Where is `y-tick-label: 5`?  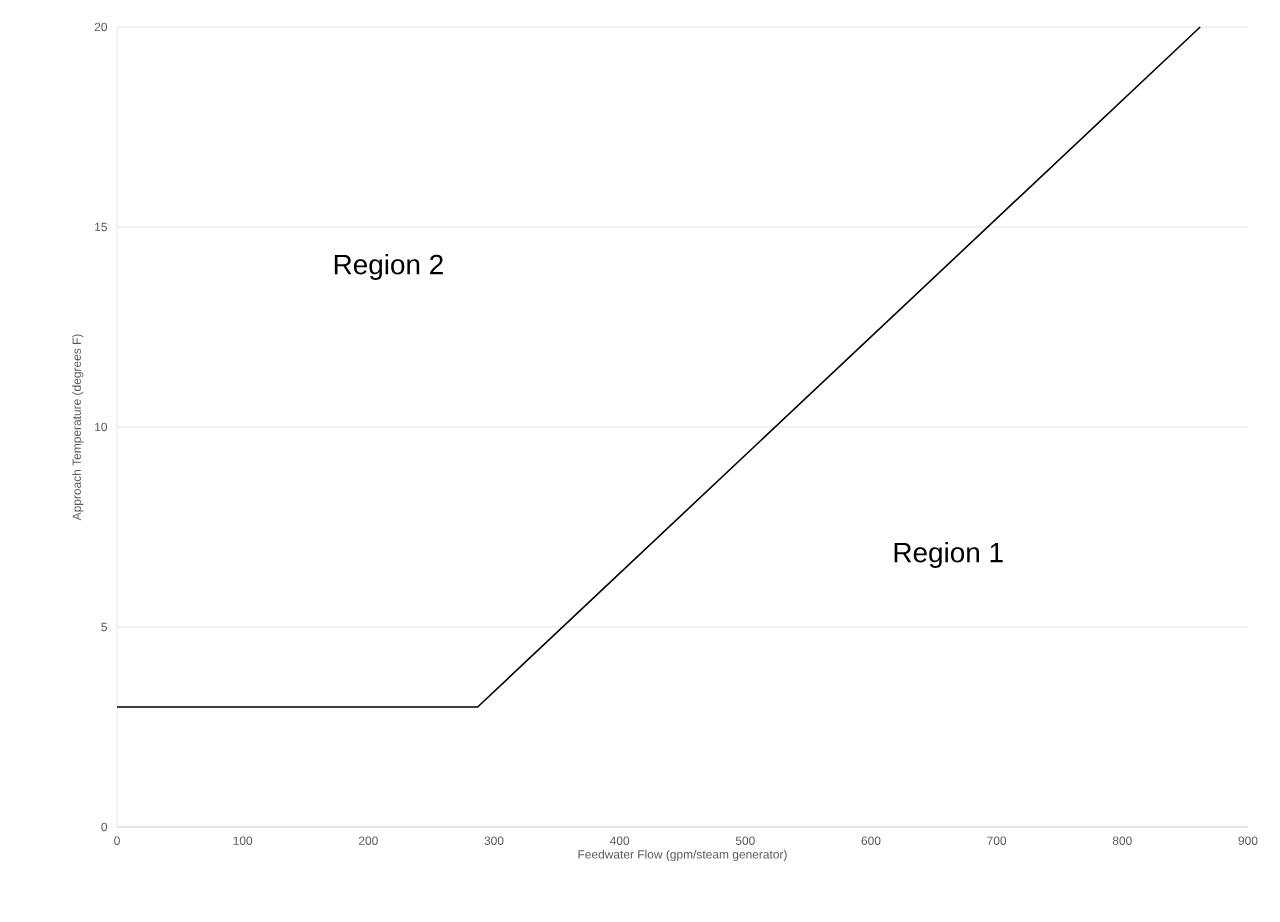 y-tick-label: 5 is located at coordinates (104, 627).